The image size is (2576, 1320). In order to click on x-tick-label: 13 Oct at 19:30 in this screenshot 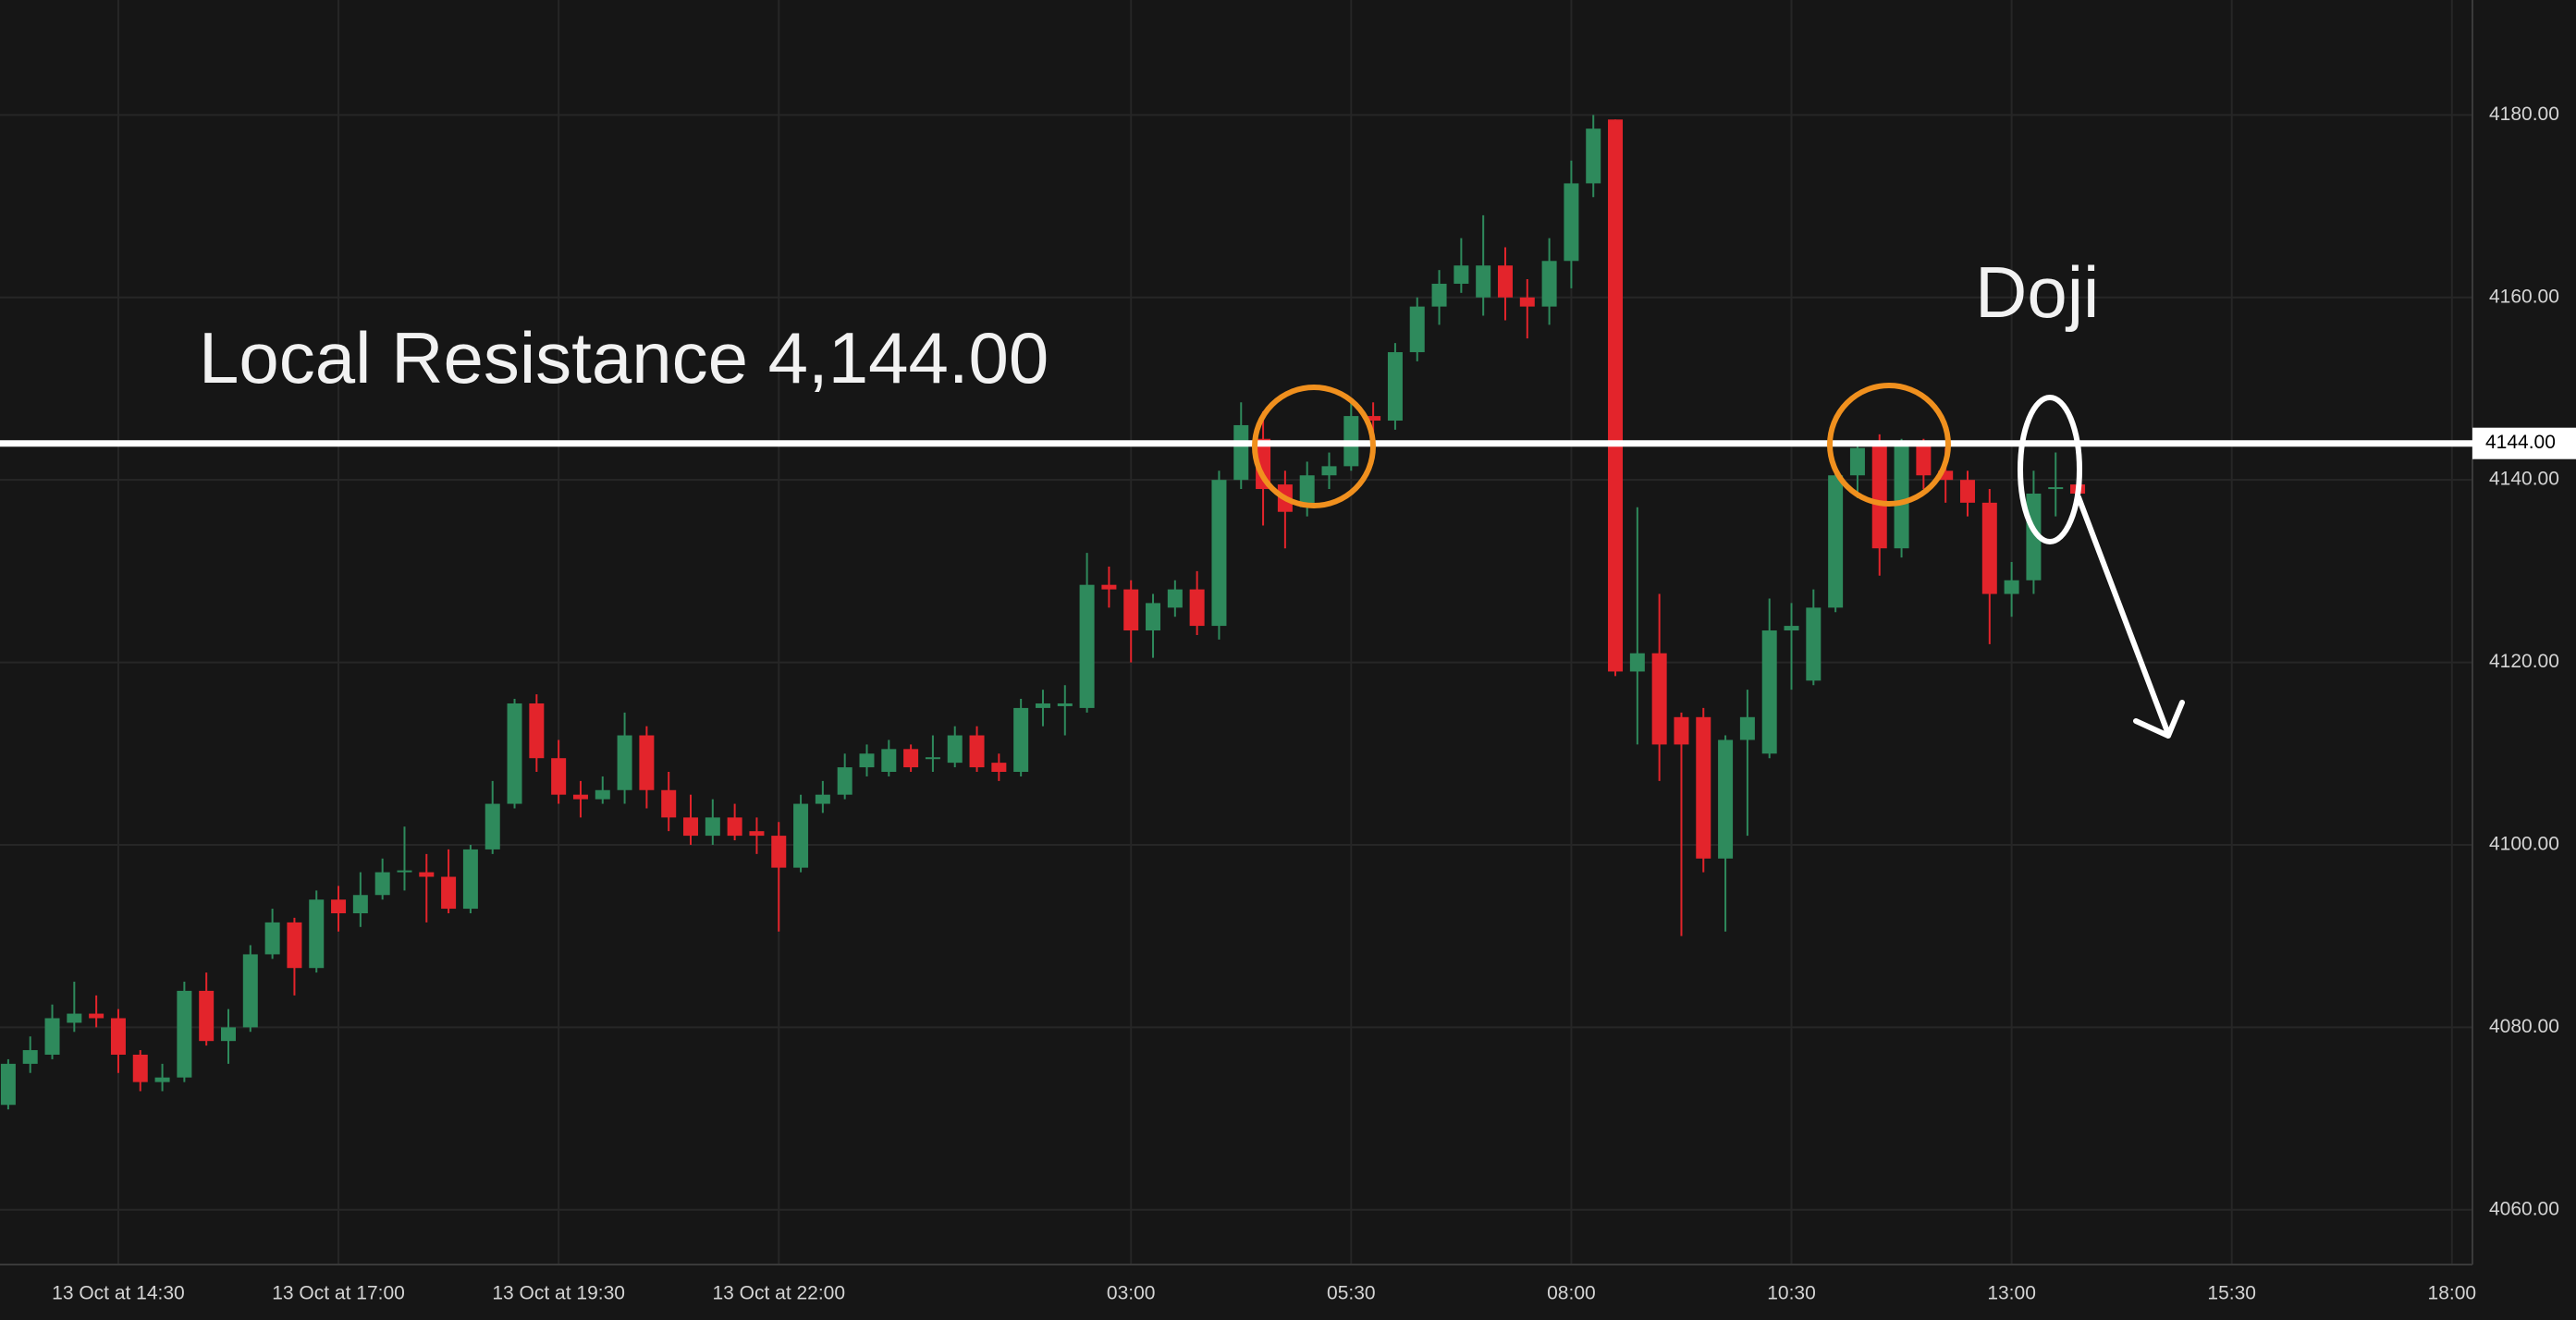, I will do `click(558, 1293)`.